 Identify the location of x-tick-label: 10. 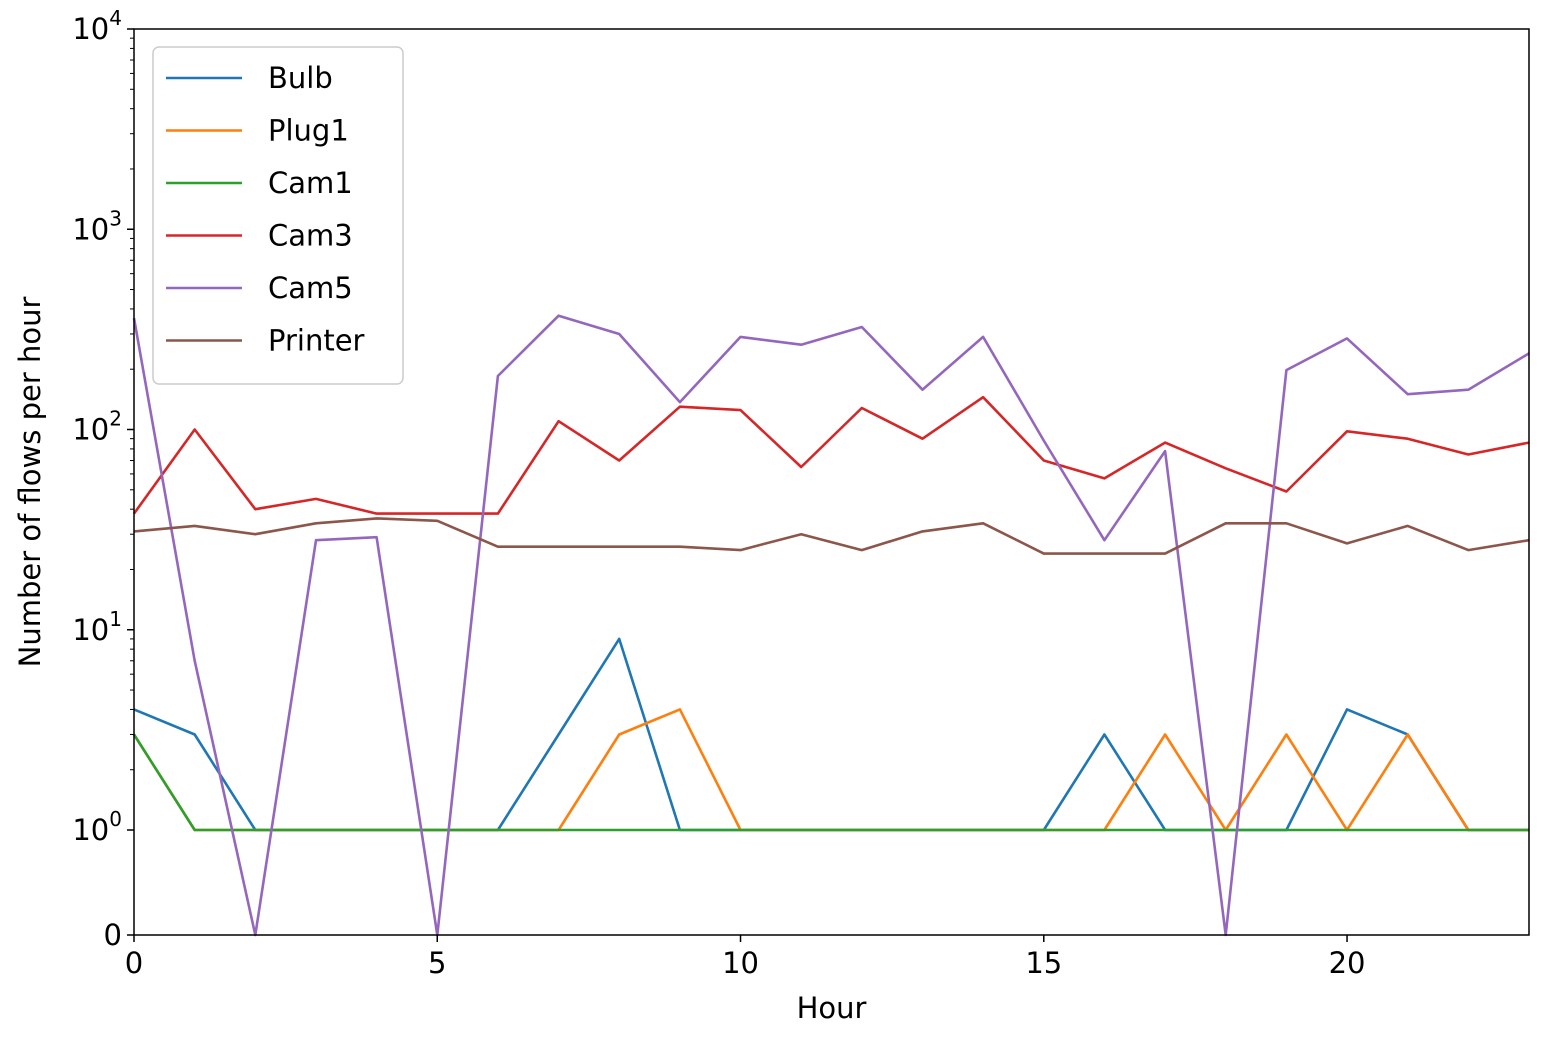
(740, 963).